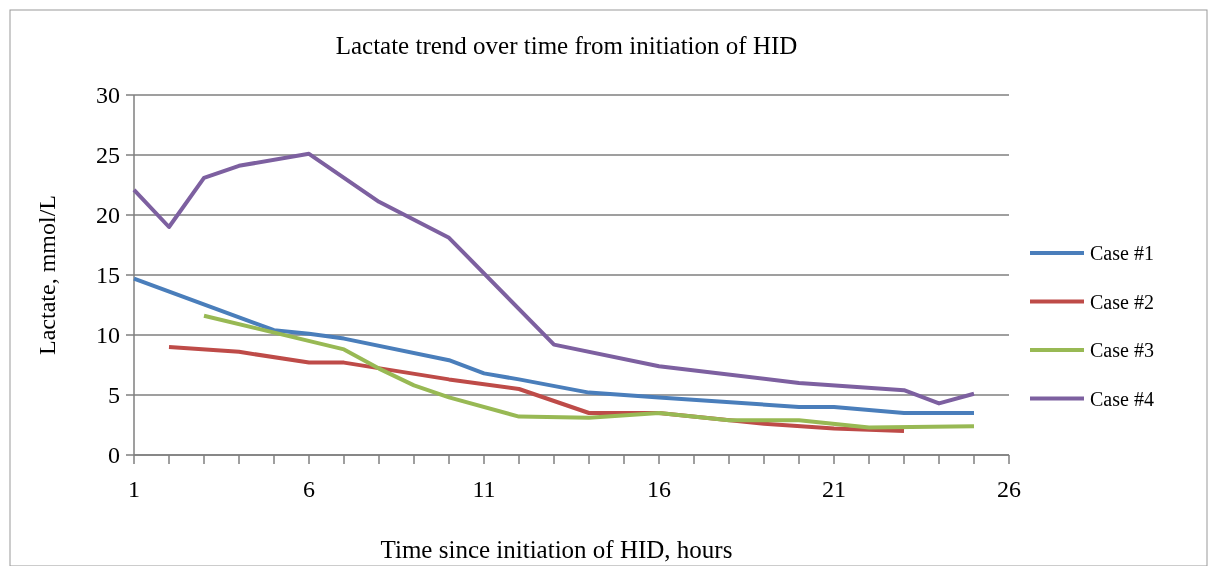 The width and height of the screenshot is (1217, 566). Describe the element at coordinates (834, 489) in the screenshot. I see `x-tick-label: 21` at that location.